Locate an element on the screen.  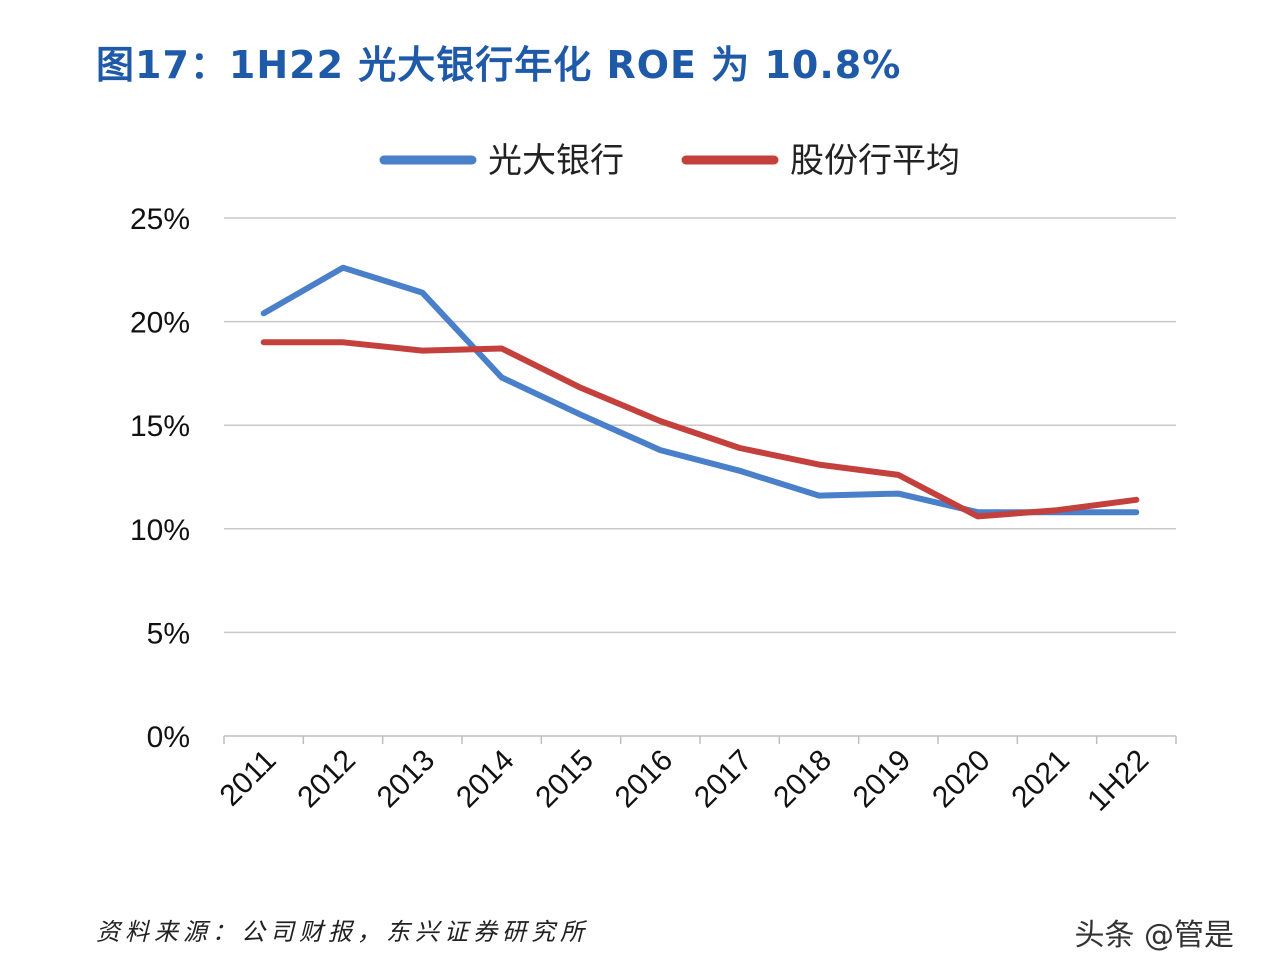
y-tick-label: 0% is located at coordinates (168, 737).